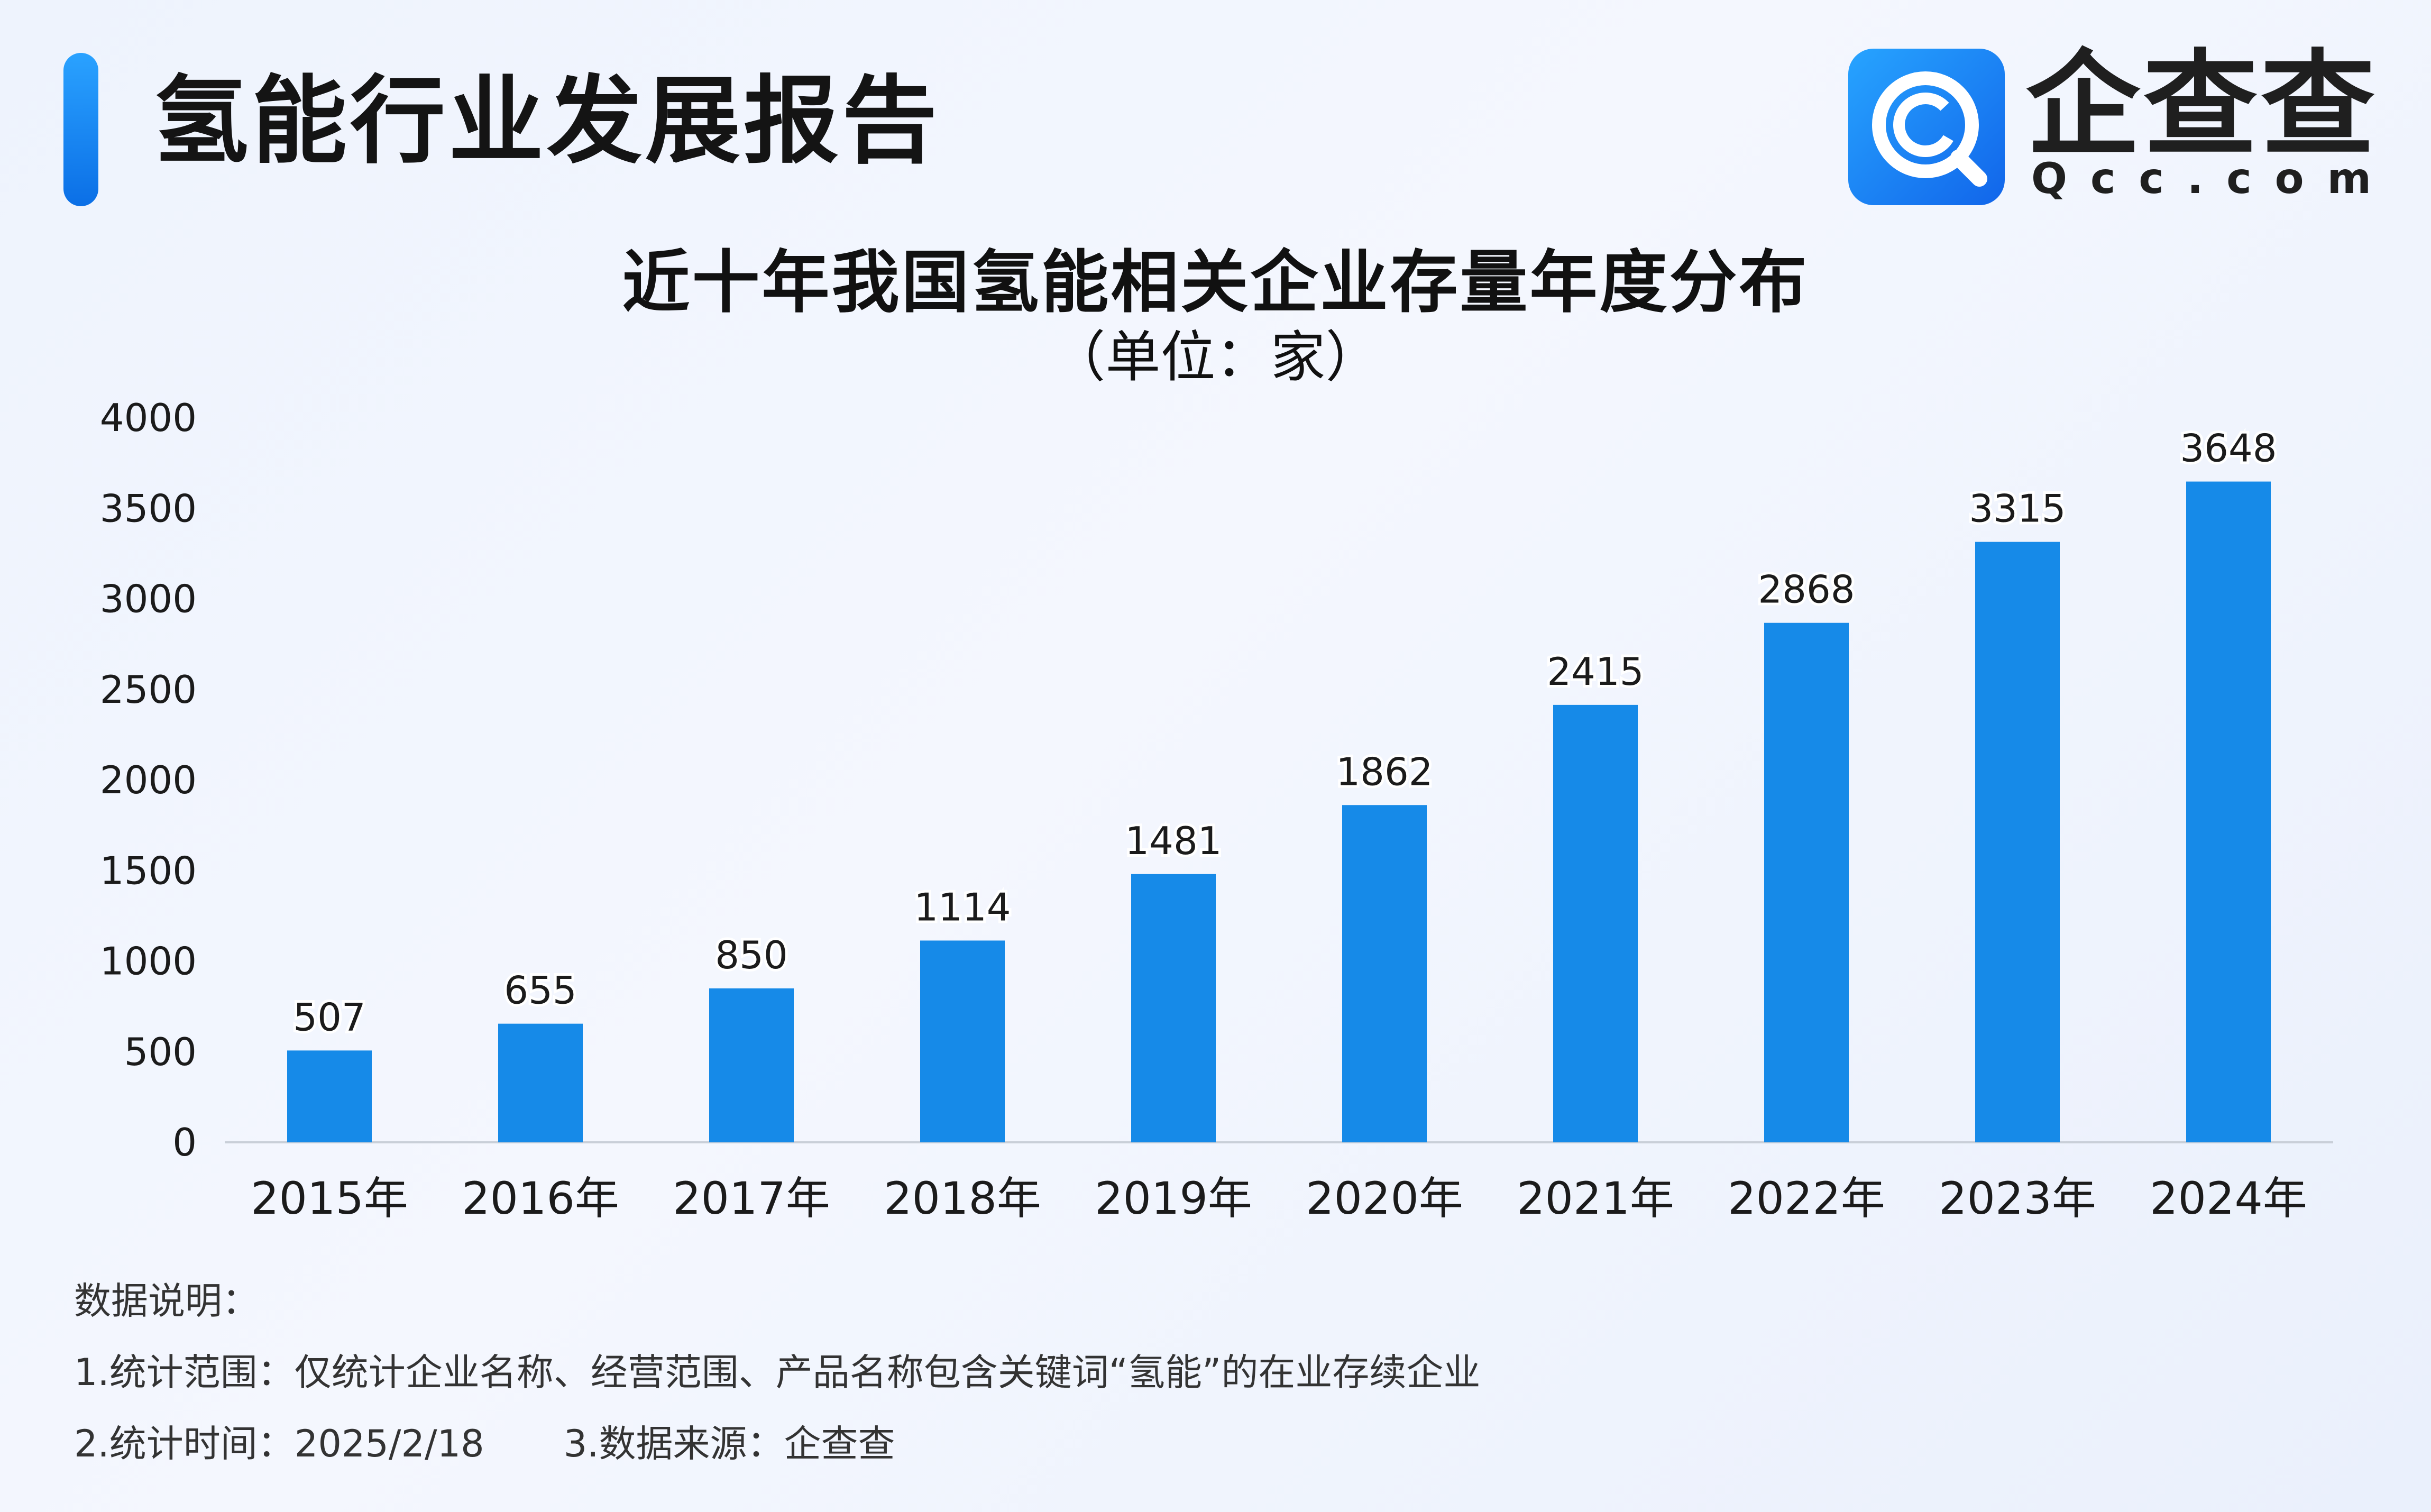 The width and height of the screenshot is (2431, 1512). I want to click on notes-time-source: 2.统计时间：2025/2/18 3.数据来源：企查查, so click(484, 1443).